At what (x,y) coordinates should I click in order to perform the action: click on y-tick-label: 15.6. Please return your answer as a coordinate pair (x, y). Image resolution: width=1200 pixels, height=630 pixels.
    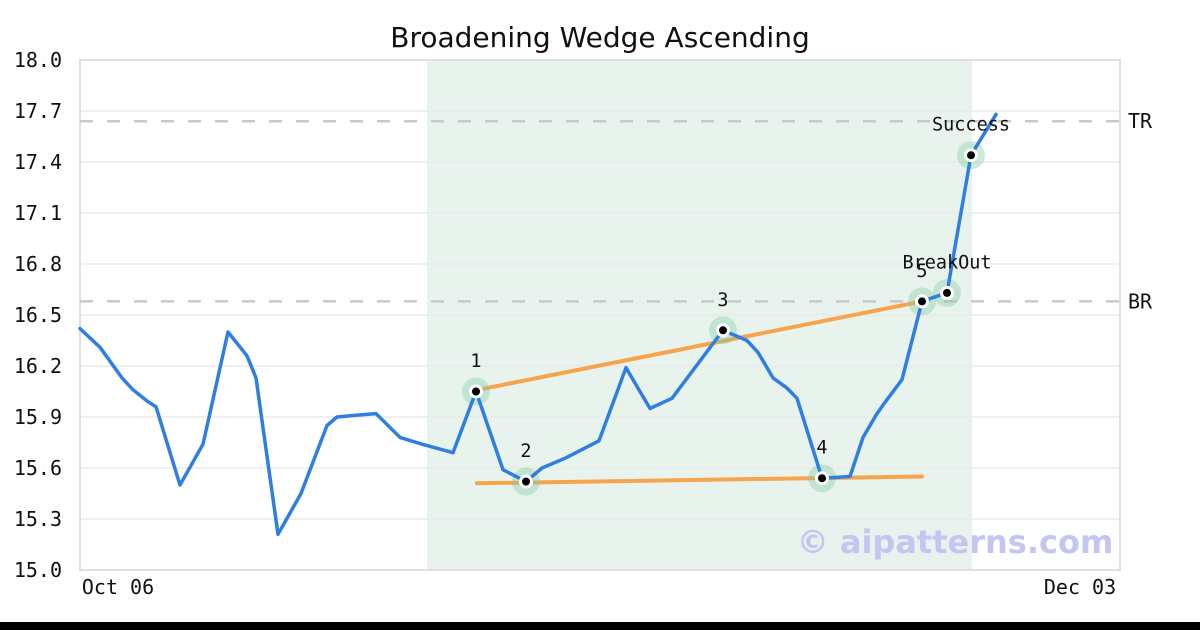
    Looking at the image, I should click on (38, 468).